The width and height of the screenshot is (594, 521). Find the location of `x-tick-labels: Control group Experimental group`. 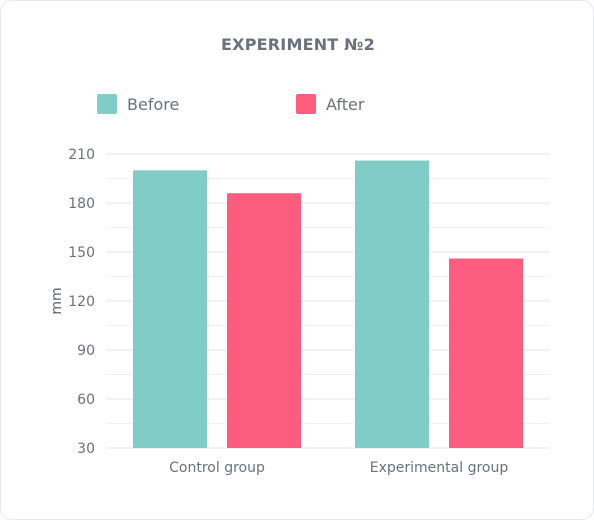

x-tick-labels: Control group Experimental group is located at coordinates (338, 468).